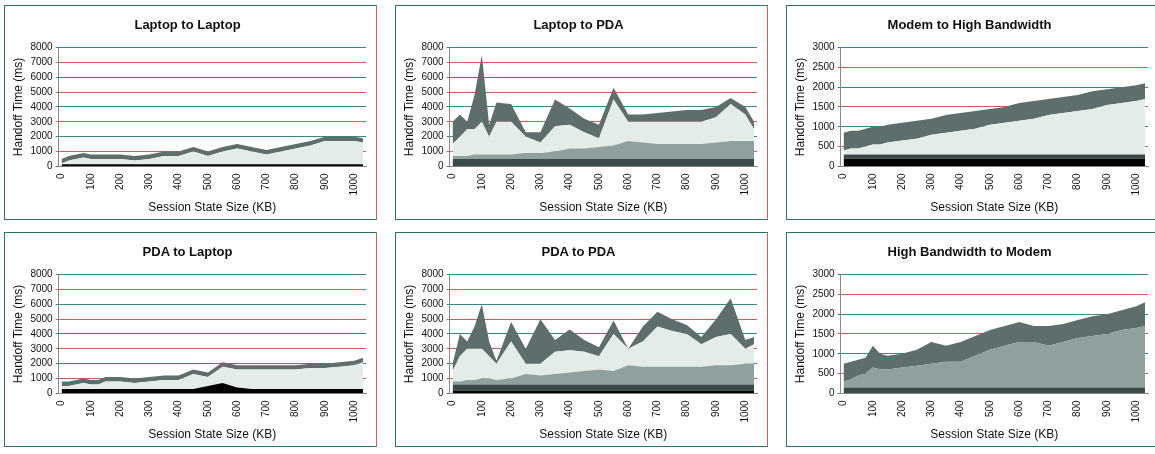 The width and height of the screenshot is (1155, 454). What do you see at coordinates (824, 333) in the screenshot?
I see `y-tick-label: 1500` at bounding box center [824, 333].